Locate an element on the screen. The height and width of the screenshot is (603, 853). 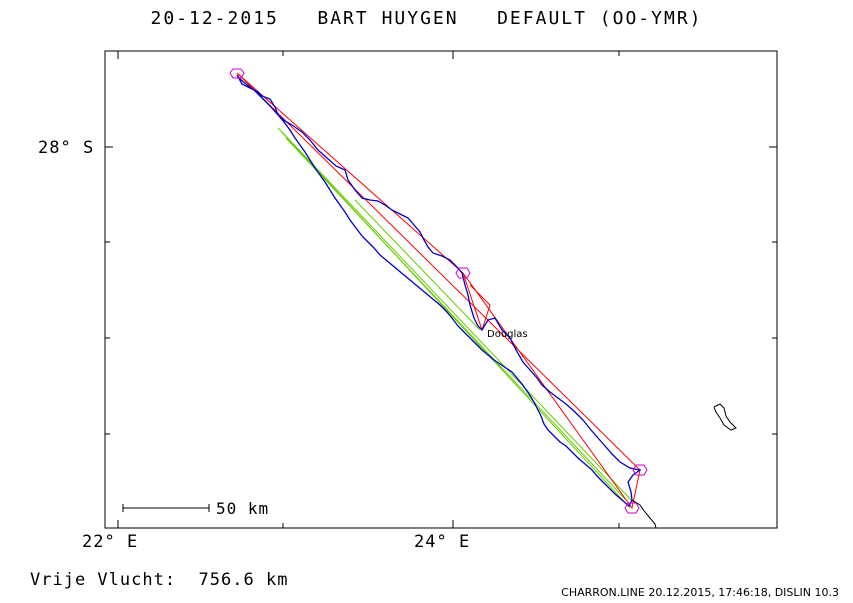
place-label-douglas: Douglas is located at coordinates (507, 334).